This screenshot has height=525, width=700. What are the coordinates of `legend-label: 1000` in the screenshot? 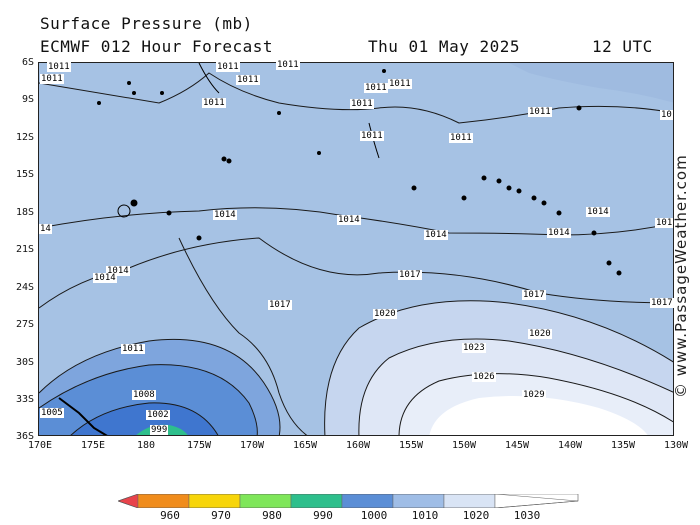 It's located at (374, 515).